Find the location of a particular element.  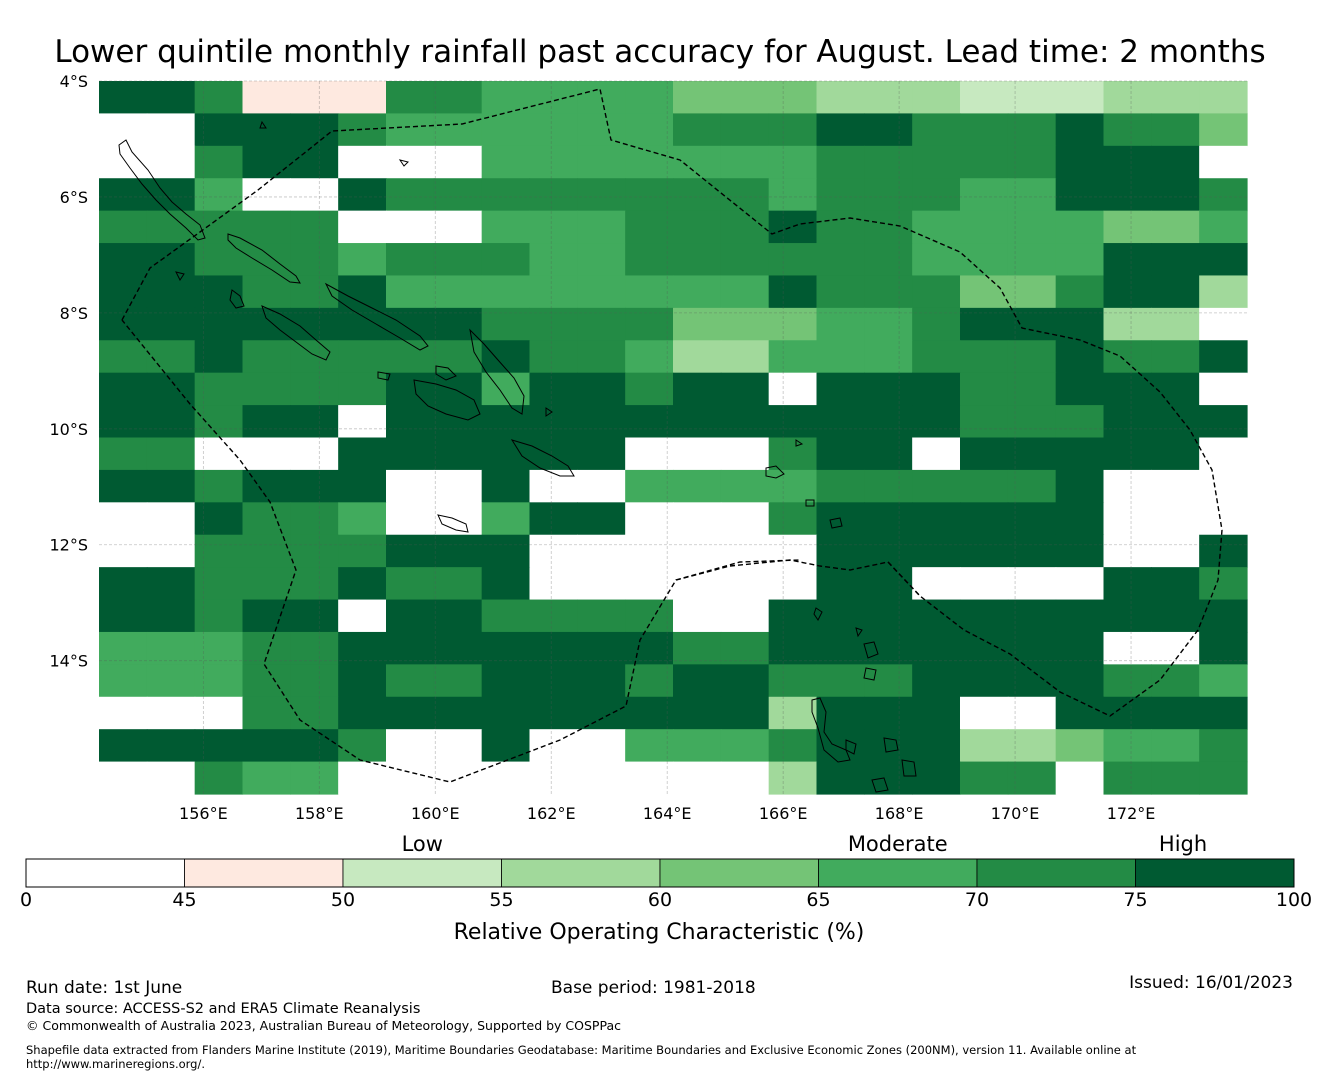

eez-boundary-line is located at coordinates (738, 570).